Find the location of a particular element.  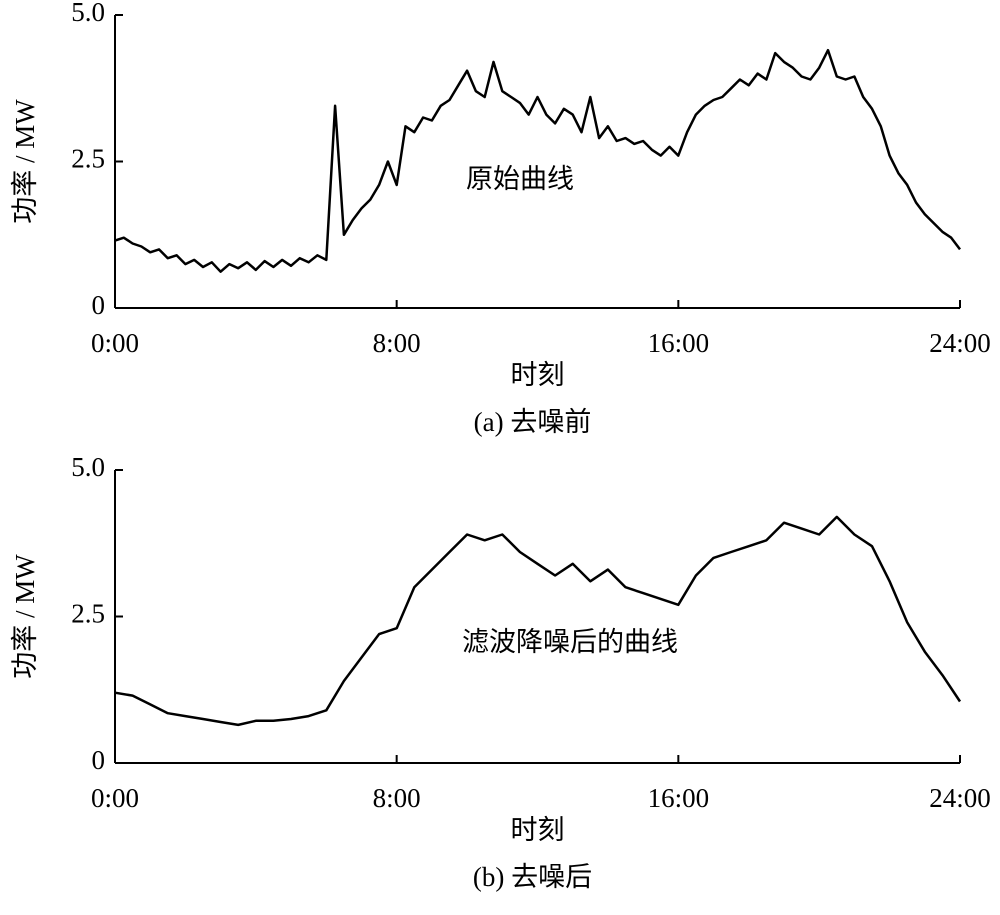

annotation: 滤波降噪后的曲线 is located at coordinates (570, 642).